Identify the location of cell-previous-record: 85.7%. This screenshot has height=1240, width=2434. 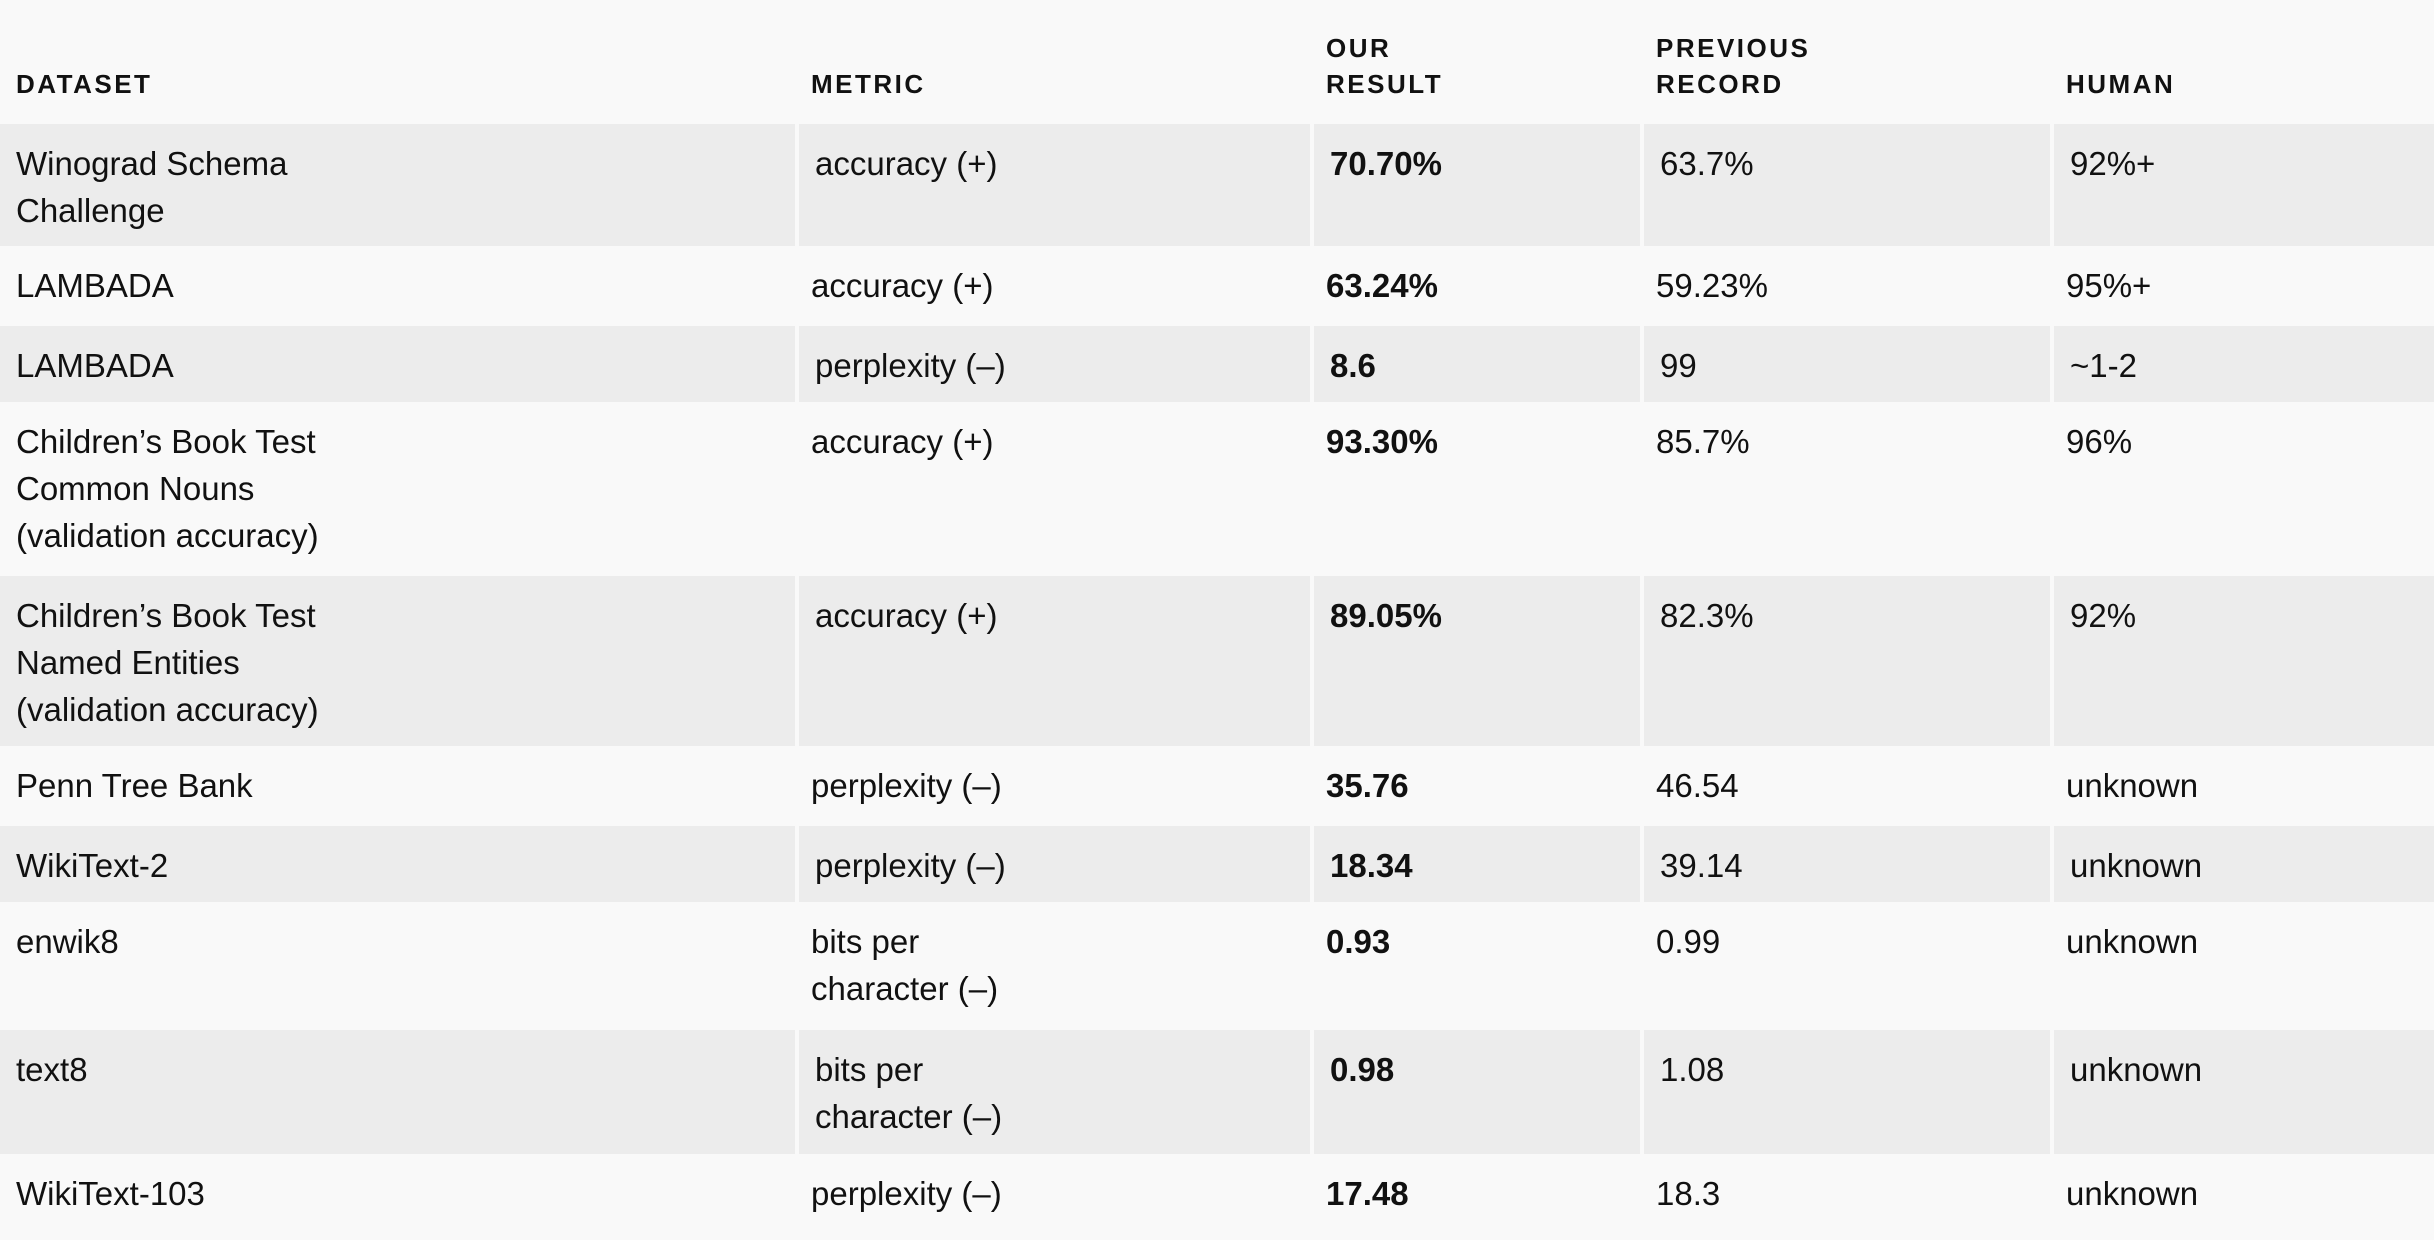
(1703, 441).